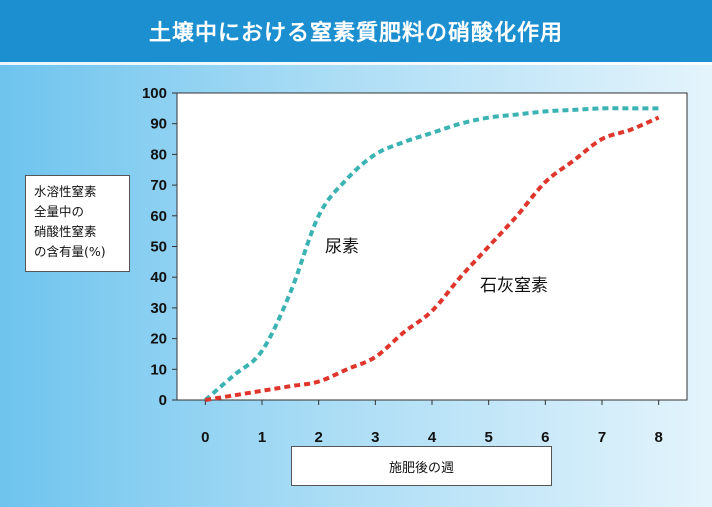 The width and height of the screenshot is (712, 507). Describe the element at coordinates (342, 247) in the screenshot. I see `series-label-urea: 尿素` at that location.